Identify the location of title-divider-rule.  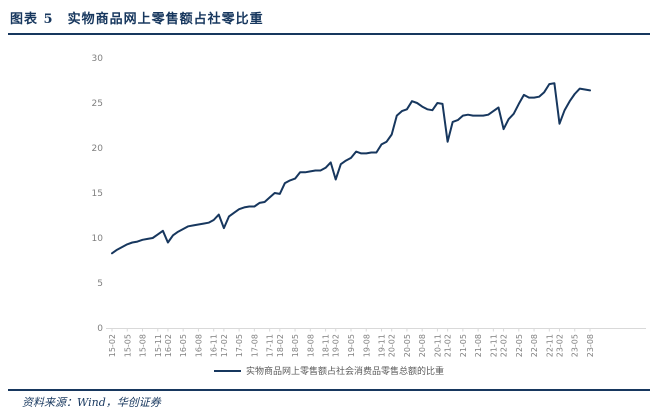
(329, 34).